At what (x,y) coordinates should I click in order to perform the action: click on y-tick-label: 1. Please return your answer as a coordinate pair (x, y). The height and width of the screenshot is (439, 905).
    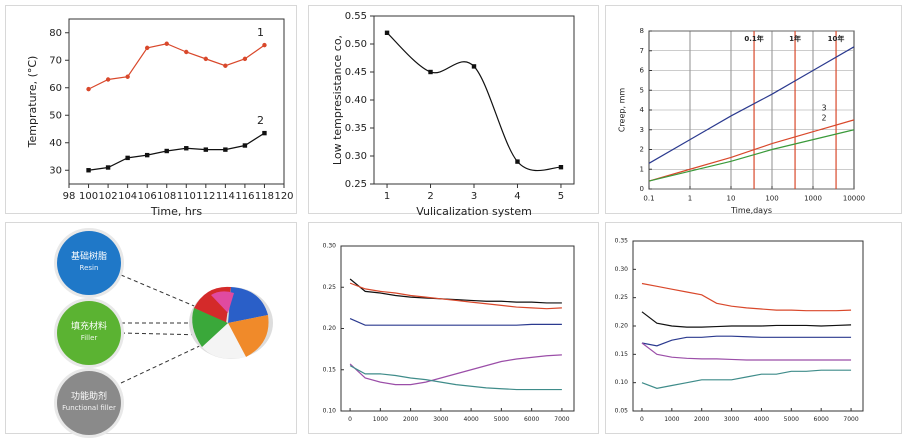
    Looking at the image, I should click on (642, 169).